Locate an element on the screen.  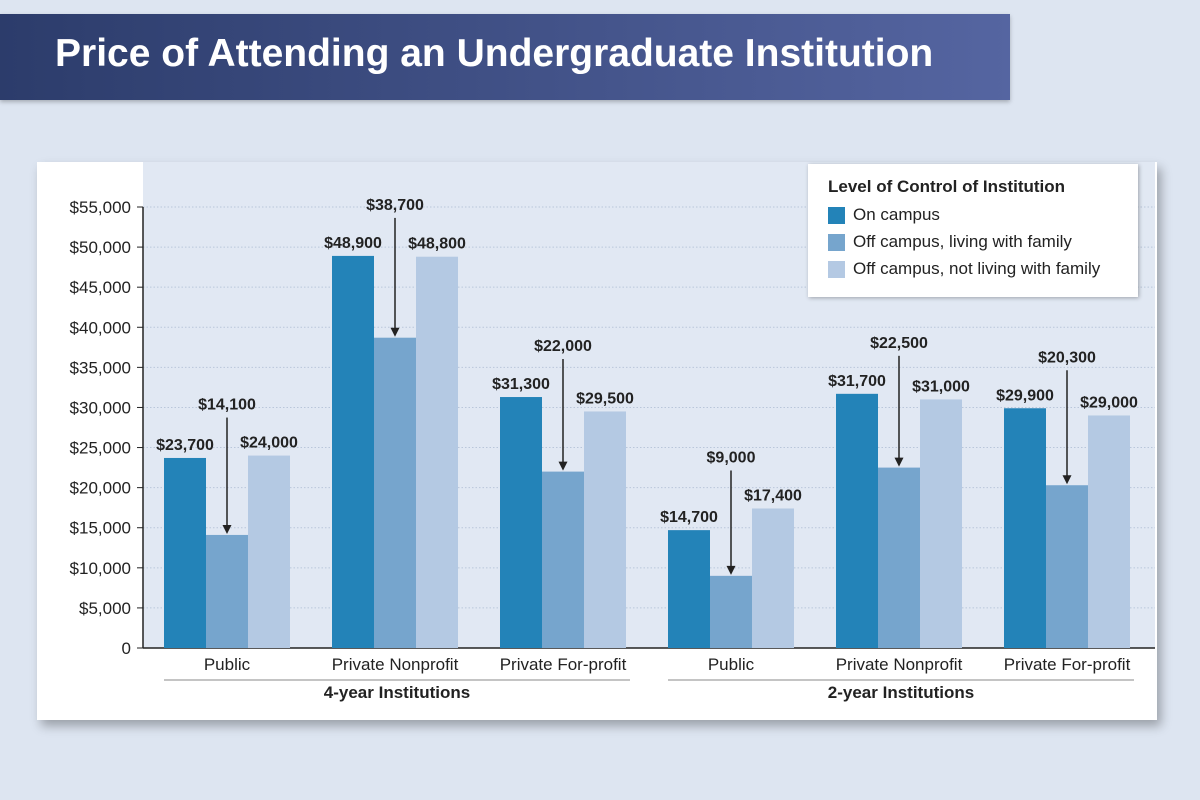
data-label: $17,400 is located at coordinates (773, 495).